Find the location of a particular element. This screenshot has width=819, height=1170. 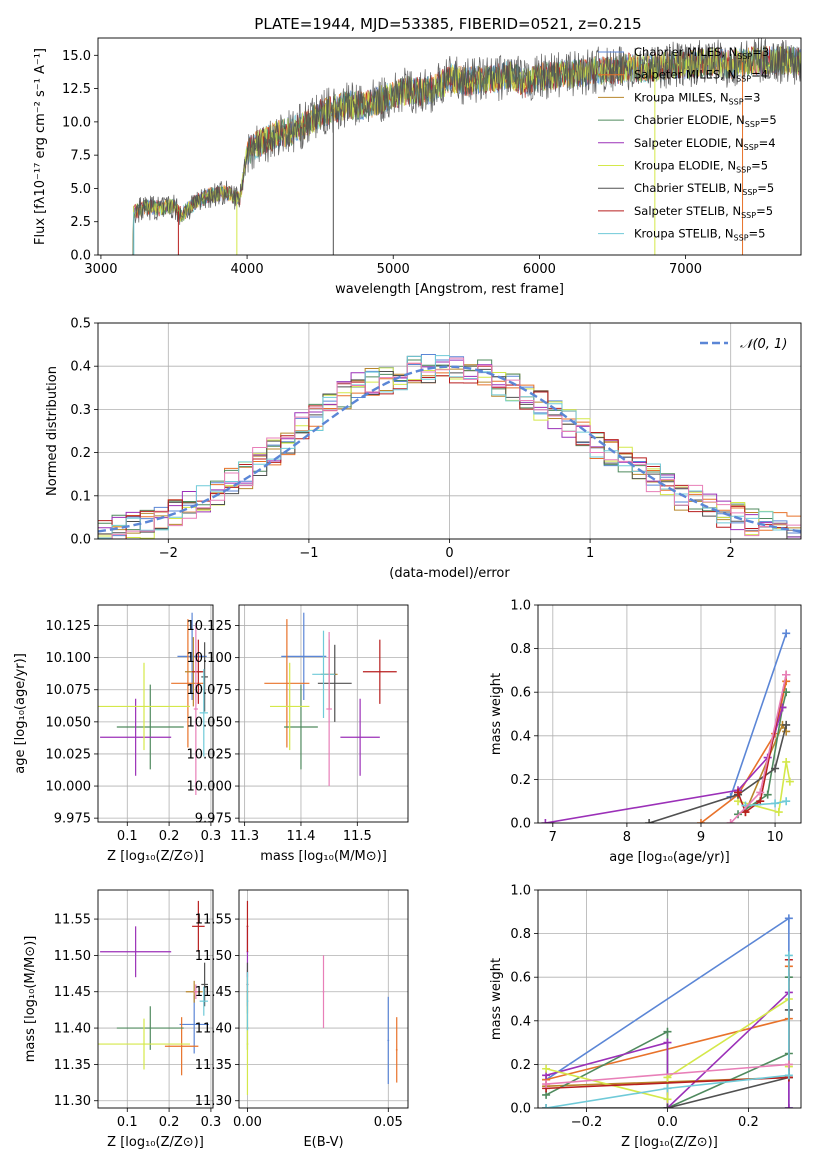

x-tick-label: −1 is located at coordinates (308, 553).